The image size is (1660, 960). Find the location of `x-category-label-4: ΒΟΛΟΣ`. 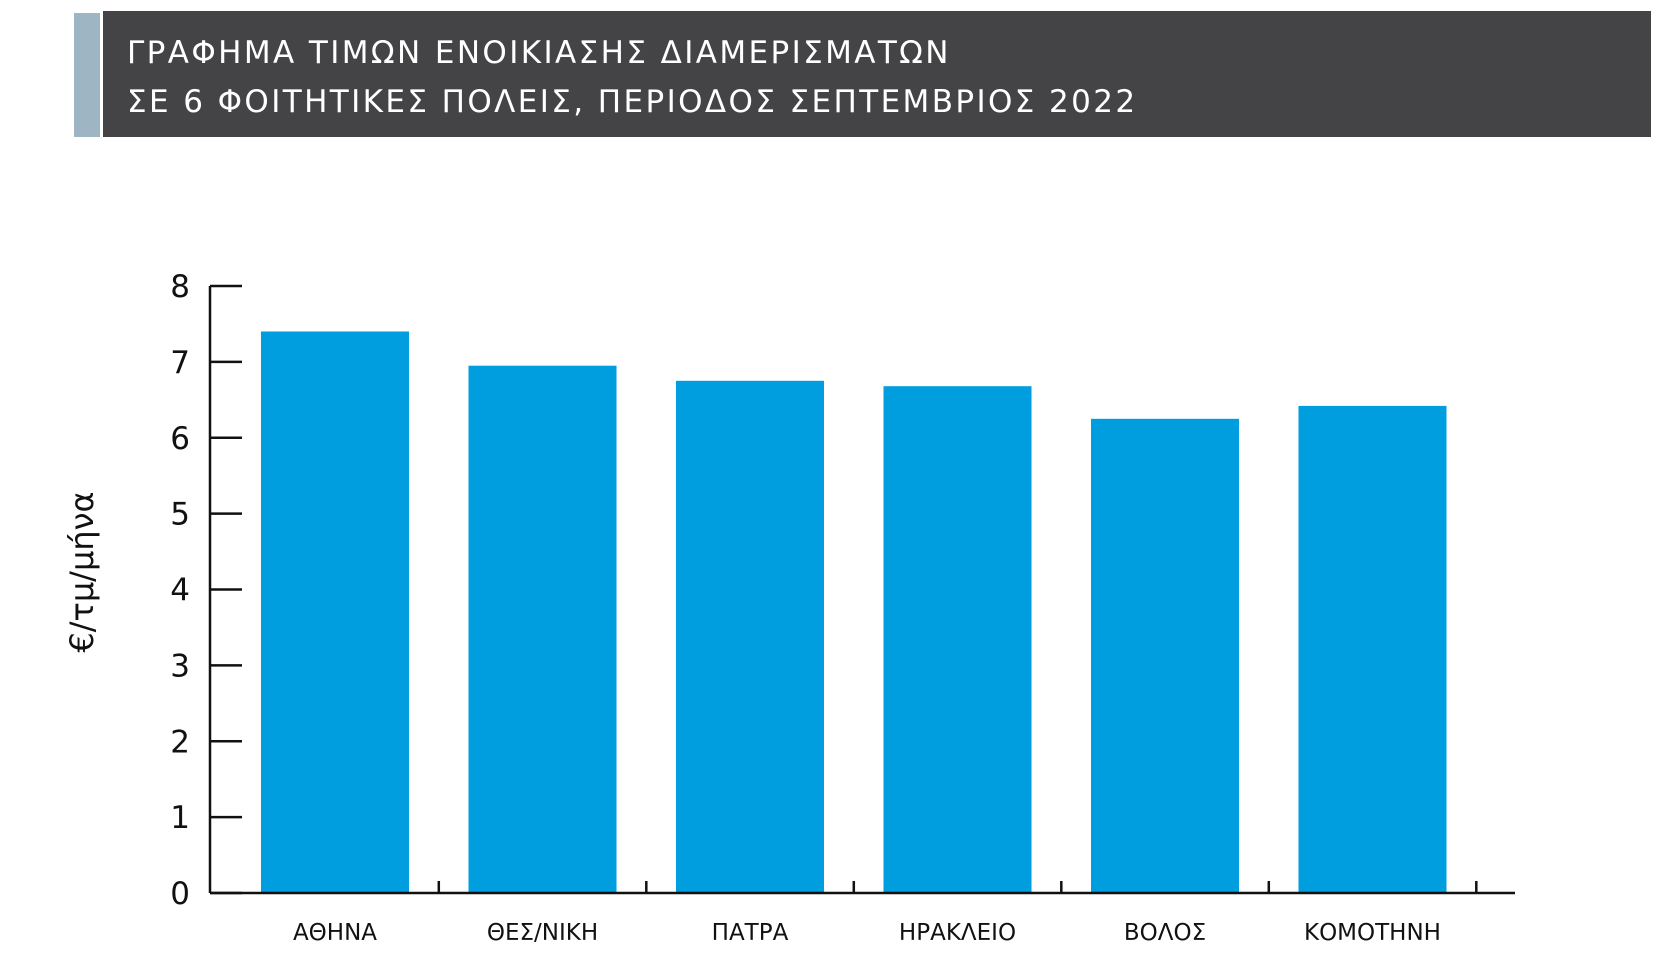

x-category-label-4: ΒΟΛΟΣ is located at coordinates (1165, 933).